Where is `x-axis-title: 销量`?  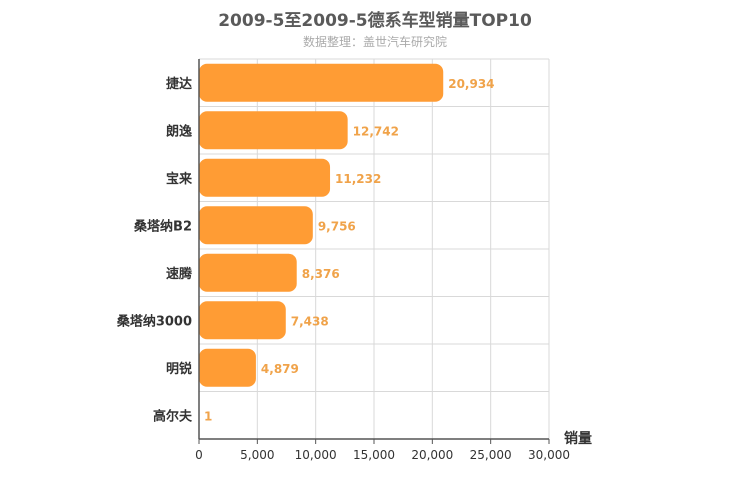
x-axis-title: 销量 is located at coordinates (578, 438).